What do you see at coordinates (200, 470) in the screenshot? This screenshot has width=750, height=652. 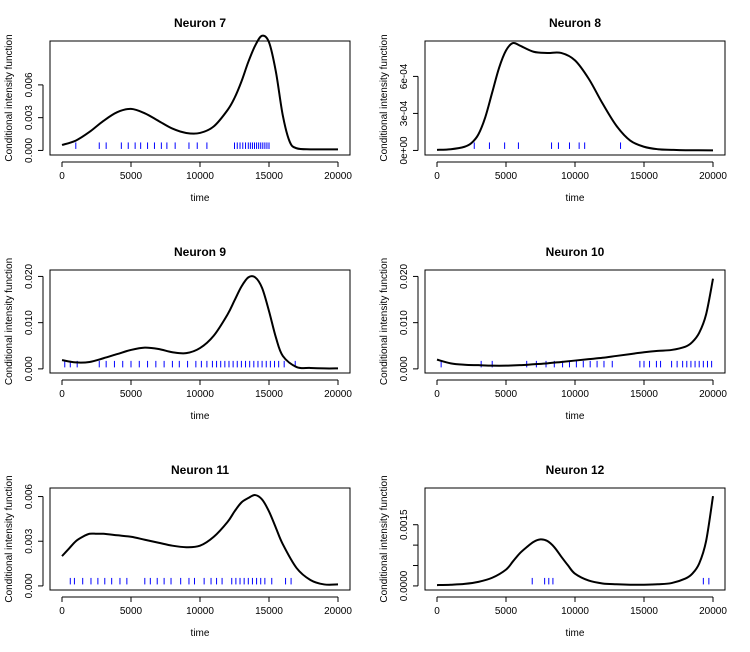 I see `panel-title: Neuron 11` at bounding box center [200, 470].